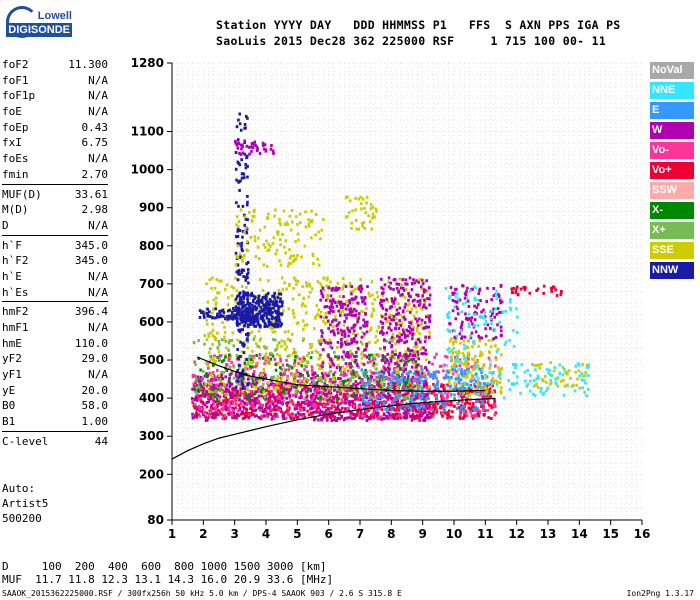 This screenshot has height=600, width=700. Describe the element at coordinates (9, 406) in the screenshot. I see `param-name: B0` at that location.